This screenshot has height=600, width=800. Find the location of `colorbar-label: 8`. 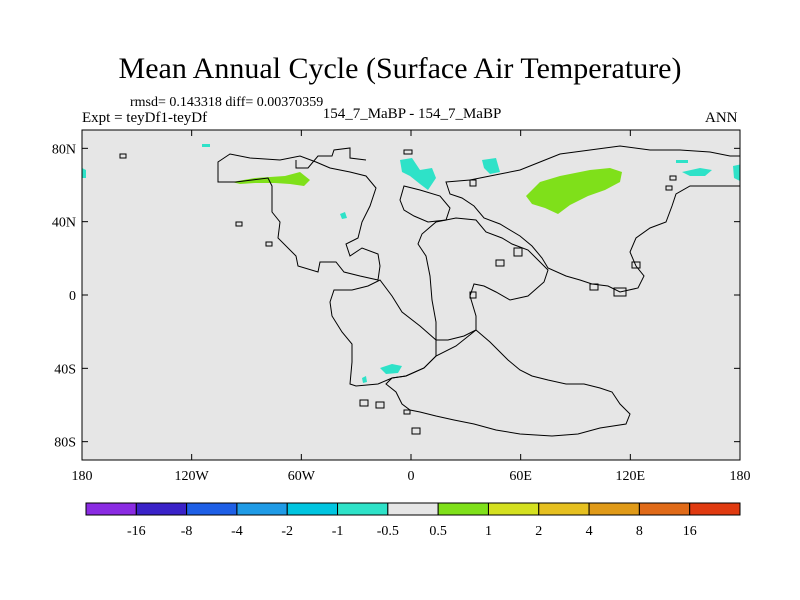

colorbar-label: 8 is located at coordinates (639, 531).